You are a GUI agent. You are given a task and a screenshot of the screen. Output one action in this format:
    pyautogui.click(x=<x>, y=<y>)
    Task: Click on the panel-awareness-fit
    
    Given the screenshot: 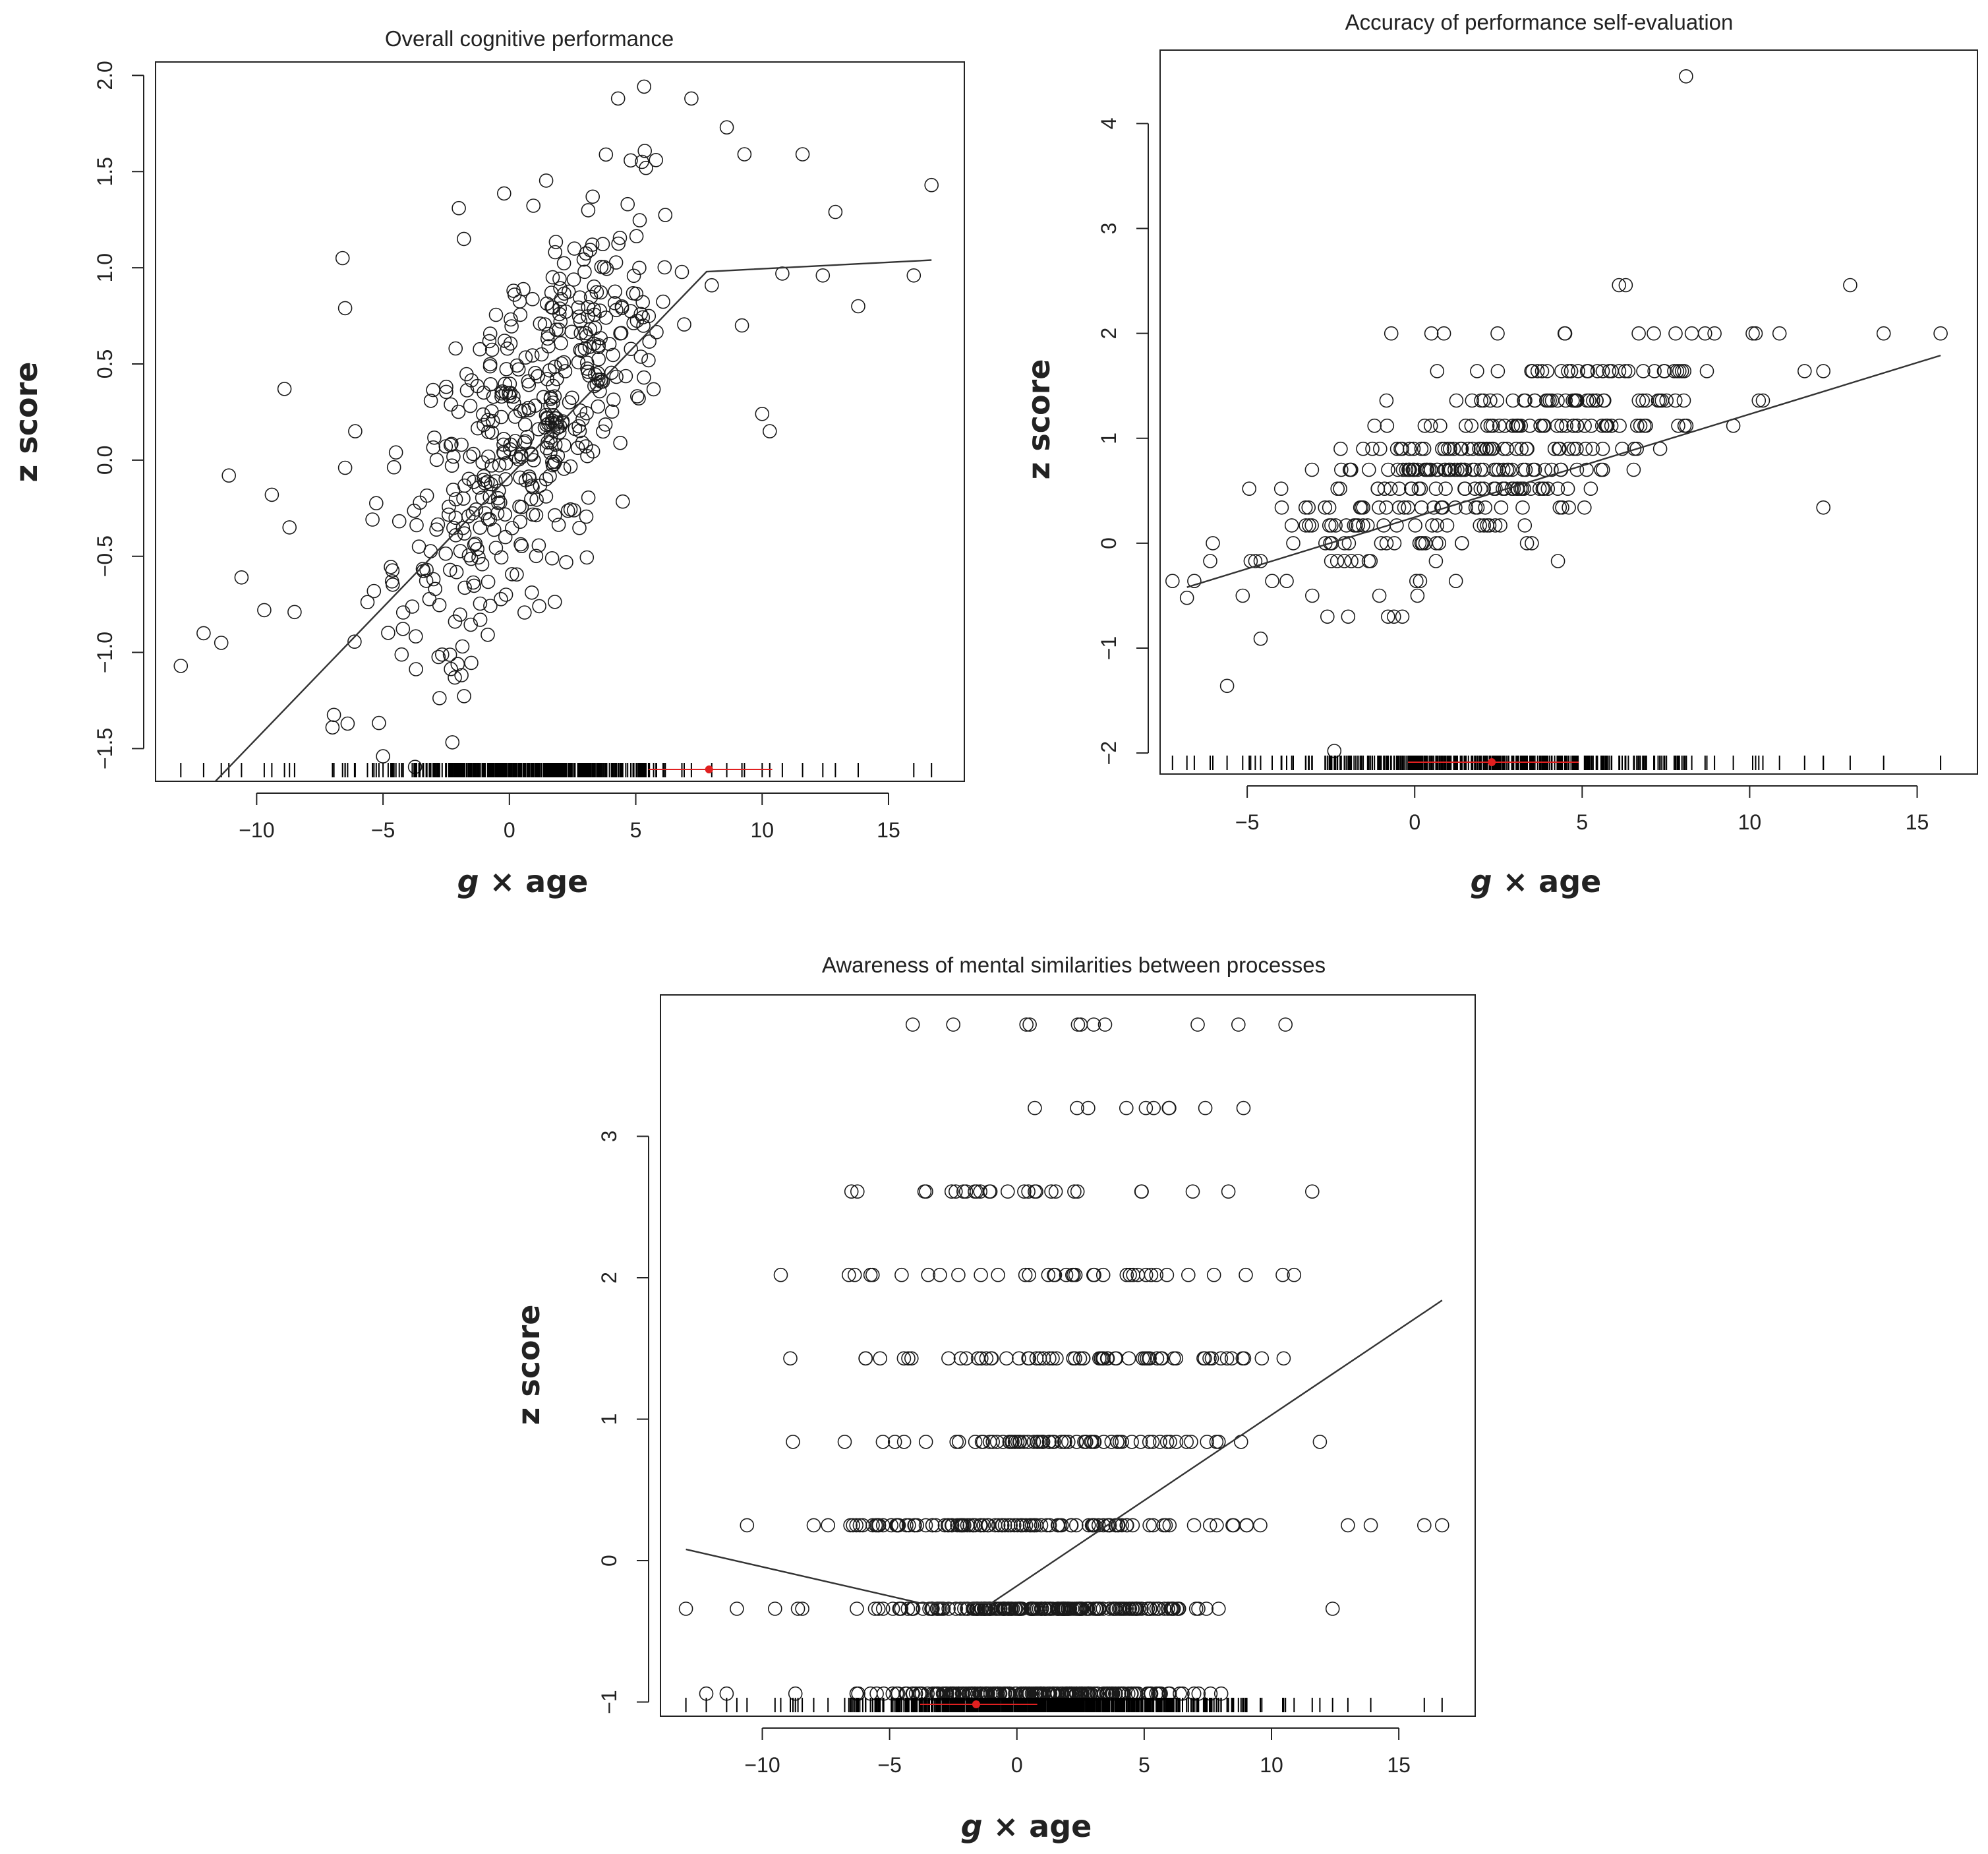 What is the action you would take?
    pyautogui.click(x=1064, y=1452)
    